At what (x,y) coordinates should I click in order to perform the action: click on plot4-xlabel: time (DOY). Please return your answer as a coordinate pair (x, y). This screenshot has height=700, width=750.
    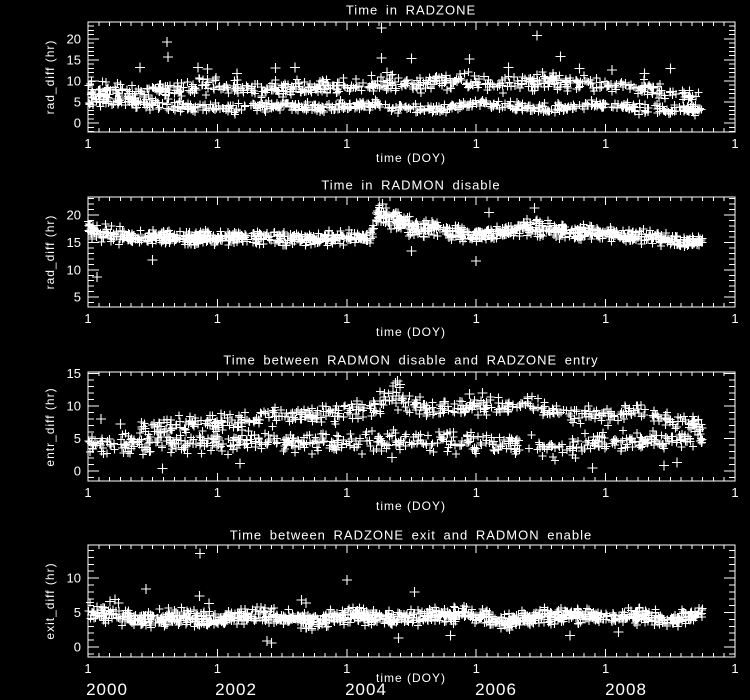
    Looking at the image, I should click on (411, 678).